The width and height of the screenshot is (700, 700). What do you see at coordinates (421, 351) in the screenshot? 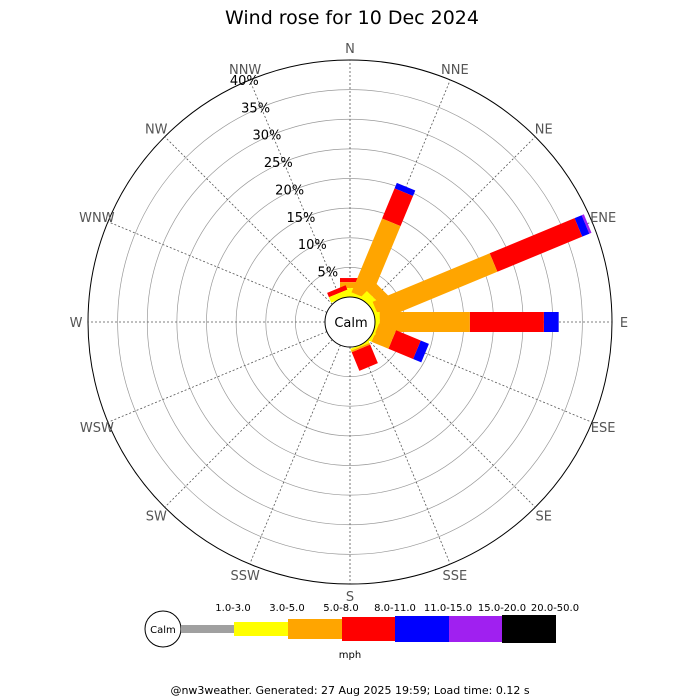
I see `bar-segment-ese-11.0-15.0` at bounding box center [421, 351].